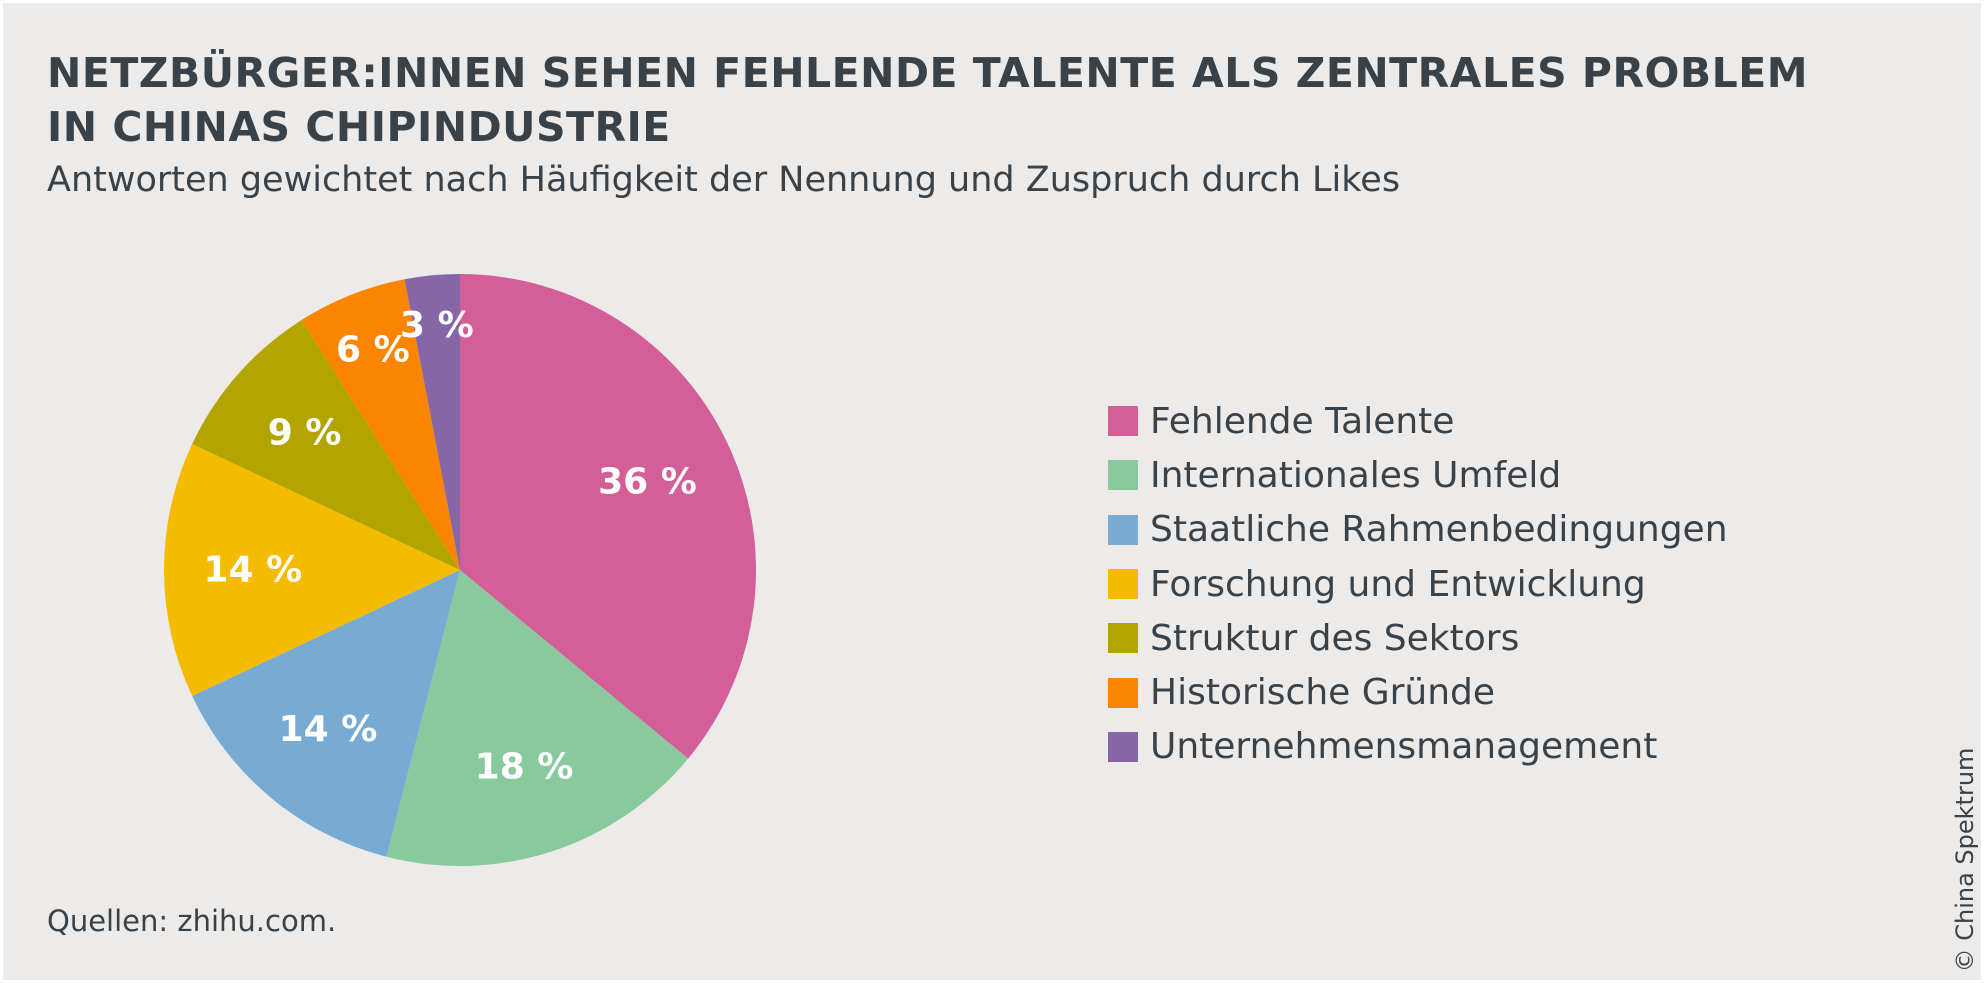  What do you see at coordinates (380, 424) in the screenshot?
I see `pie-slice-historische-gruende` at bounding box center [380, 424].